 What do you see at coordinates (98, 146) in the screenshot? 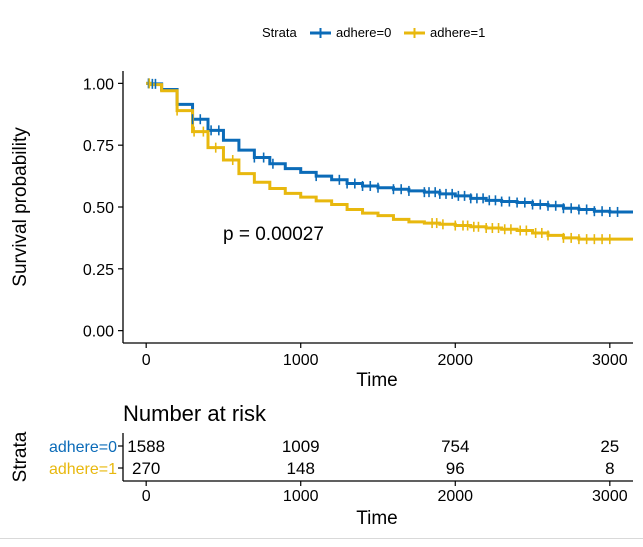
I see `y-tick-label: 0.75` at bounding box center [98, 146].